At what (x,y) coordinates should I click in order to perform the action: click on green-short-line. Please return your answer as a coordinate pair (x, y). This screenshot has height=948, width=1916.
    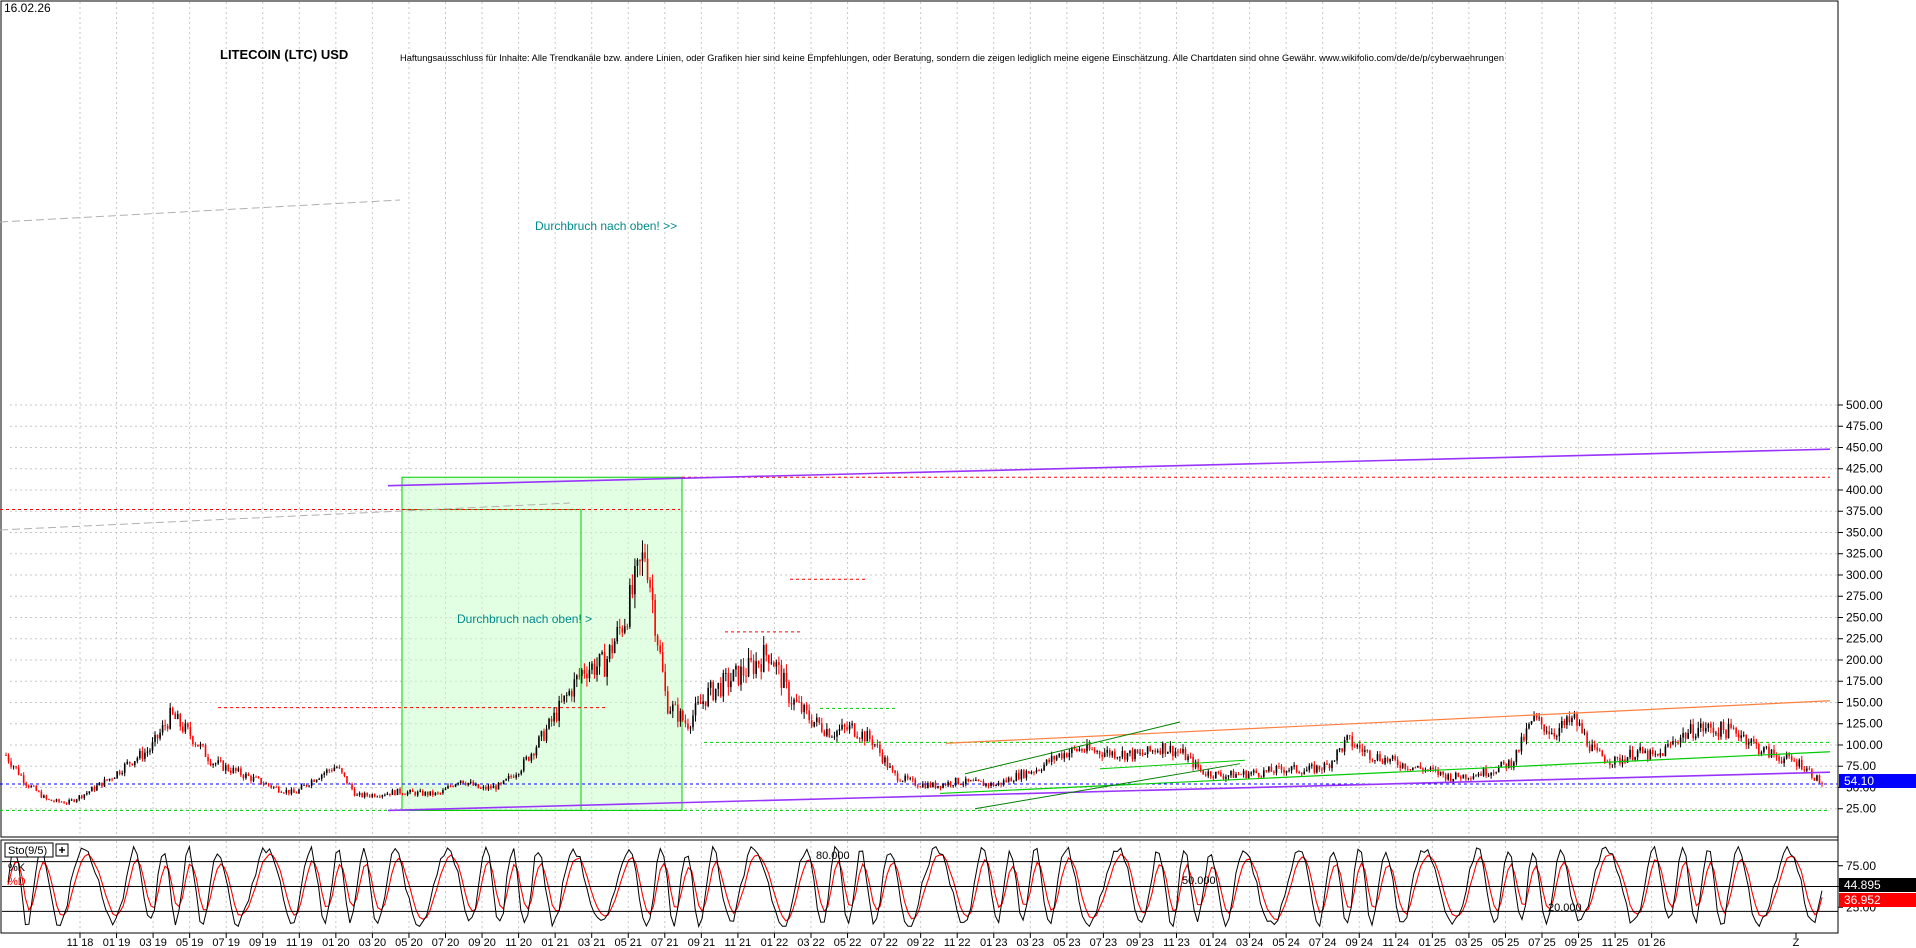
    Looking at the image, I should click on (1172, 764).